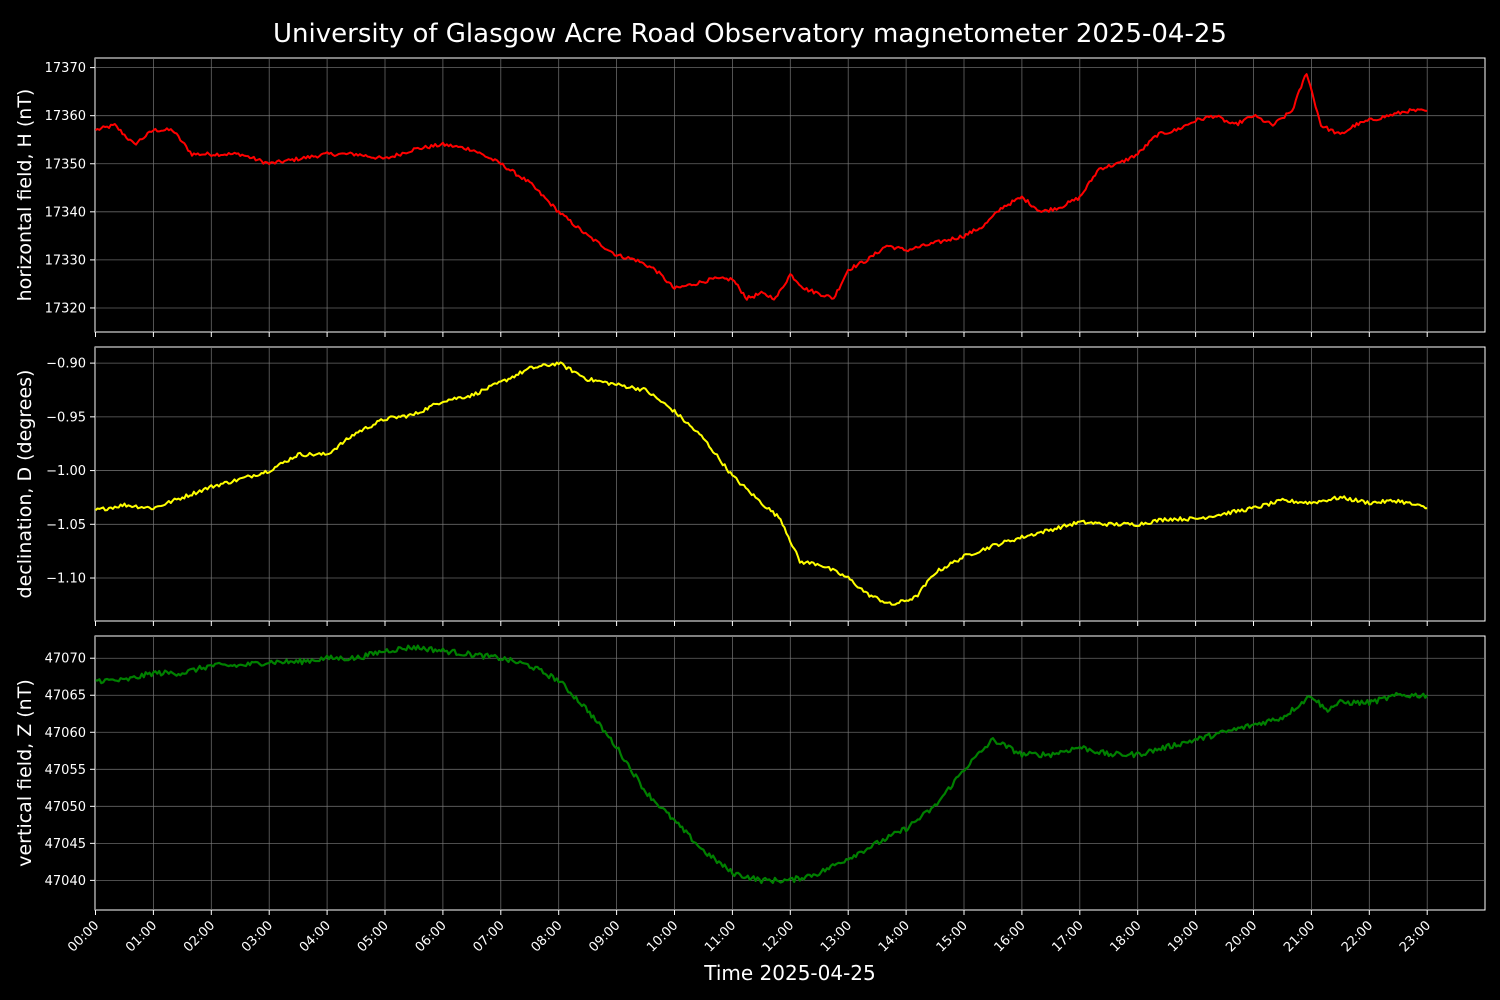 The width and height of the screenshot is (1500, 1000). I want to click on x-tick-label: 19:00, so click(1183, 936).